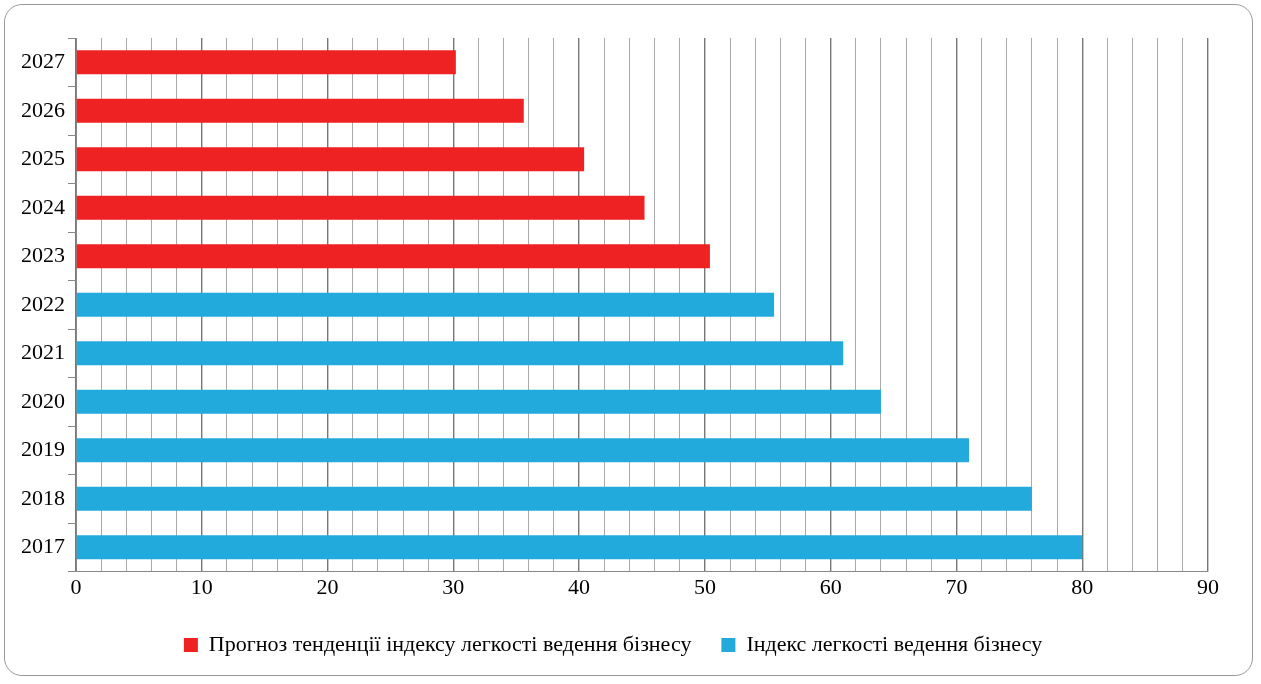 This screenshot has width=1261, height=684. What do you see at coordinates (201, 586) in the screenshot?
I see `x-tick-label: 10` at bounding box center [201, 586].